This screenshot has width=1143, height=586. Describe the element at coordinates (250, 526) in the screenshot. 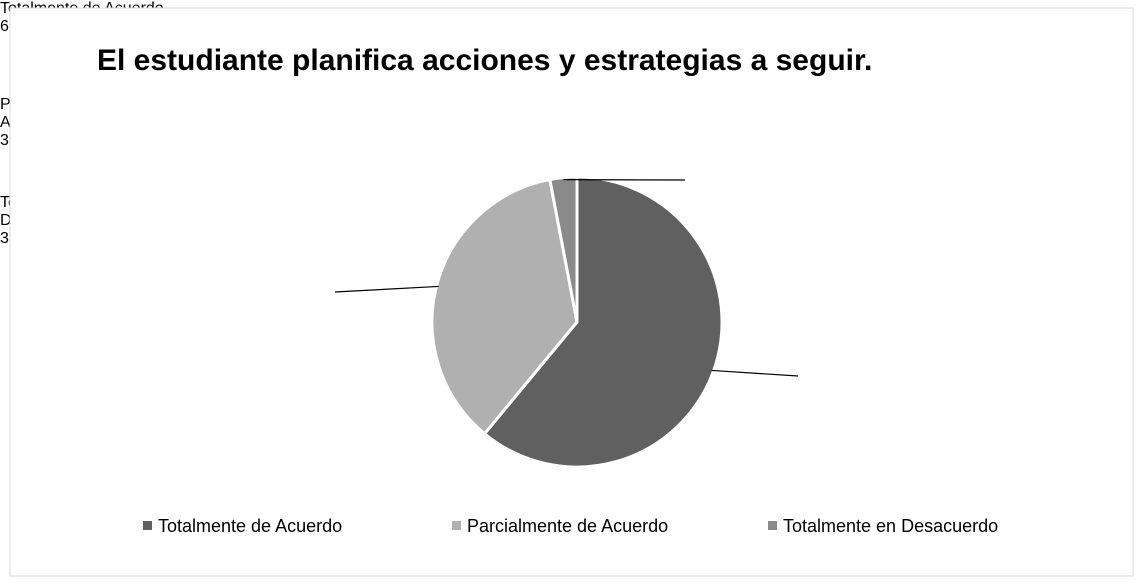

I see `legend-label: Totalmente de Acuerdo` at that location.